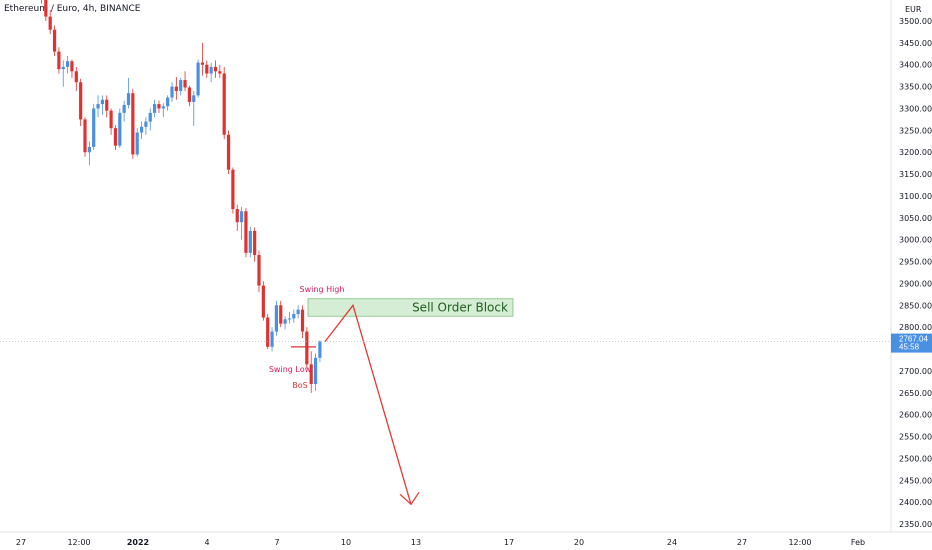 The height and width of the screenshot is (550, 932). I want to click on y-tick-label: 2450.00, so click(915, 480).